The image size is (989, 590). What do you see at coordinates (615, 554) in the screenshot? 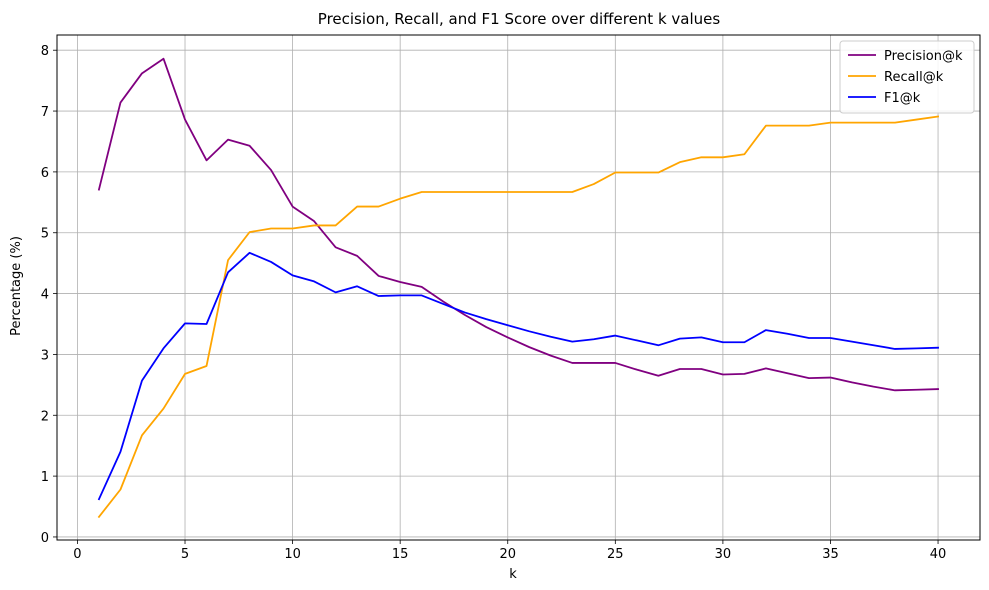
I see `x-tick-label: 25` at bounding box center [615, 554].